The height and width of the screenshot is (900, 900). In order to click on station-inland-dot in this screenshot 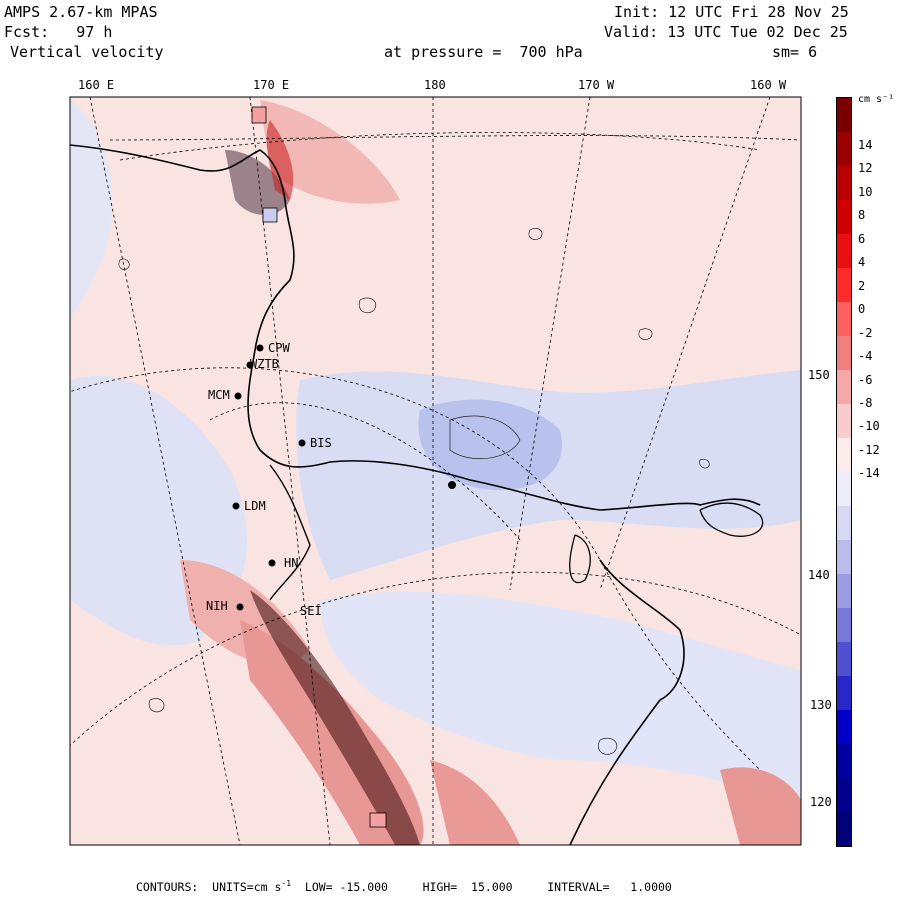, I will do `click(452, 485)`.